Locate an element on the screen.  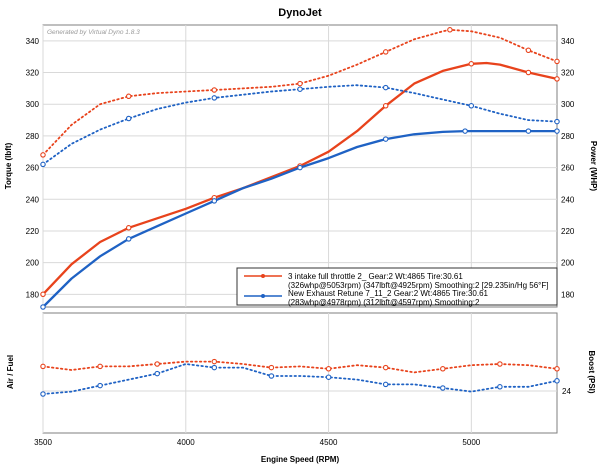
torque-tick-label: 340 is located at coordinates (33, 41).